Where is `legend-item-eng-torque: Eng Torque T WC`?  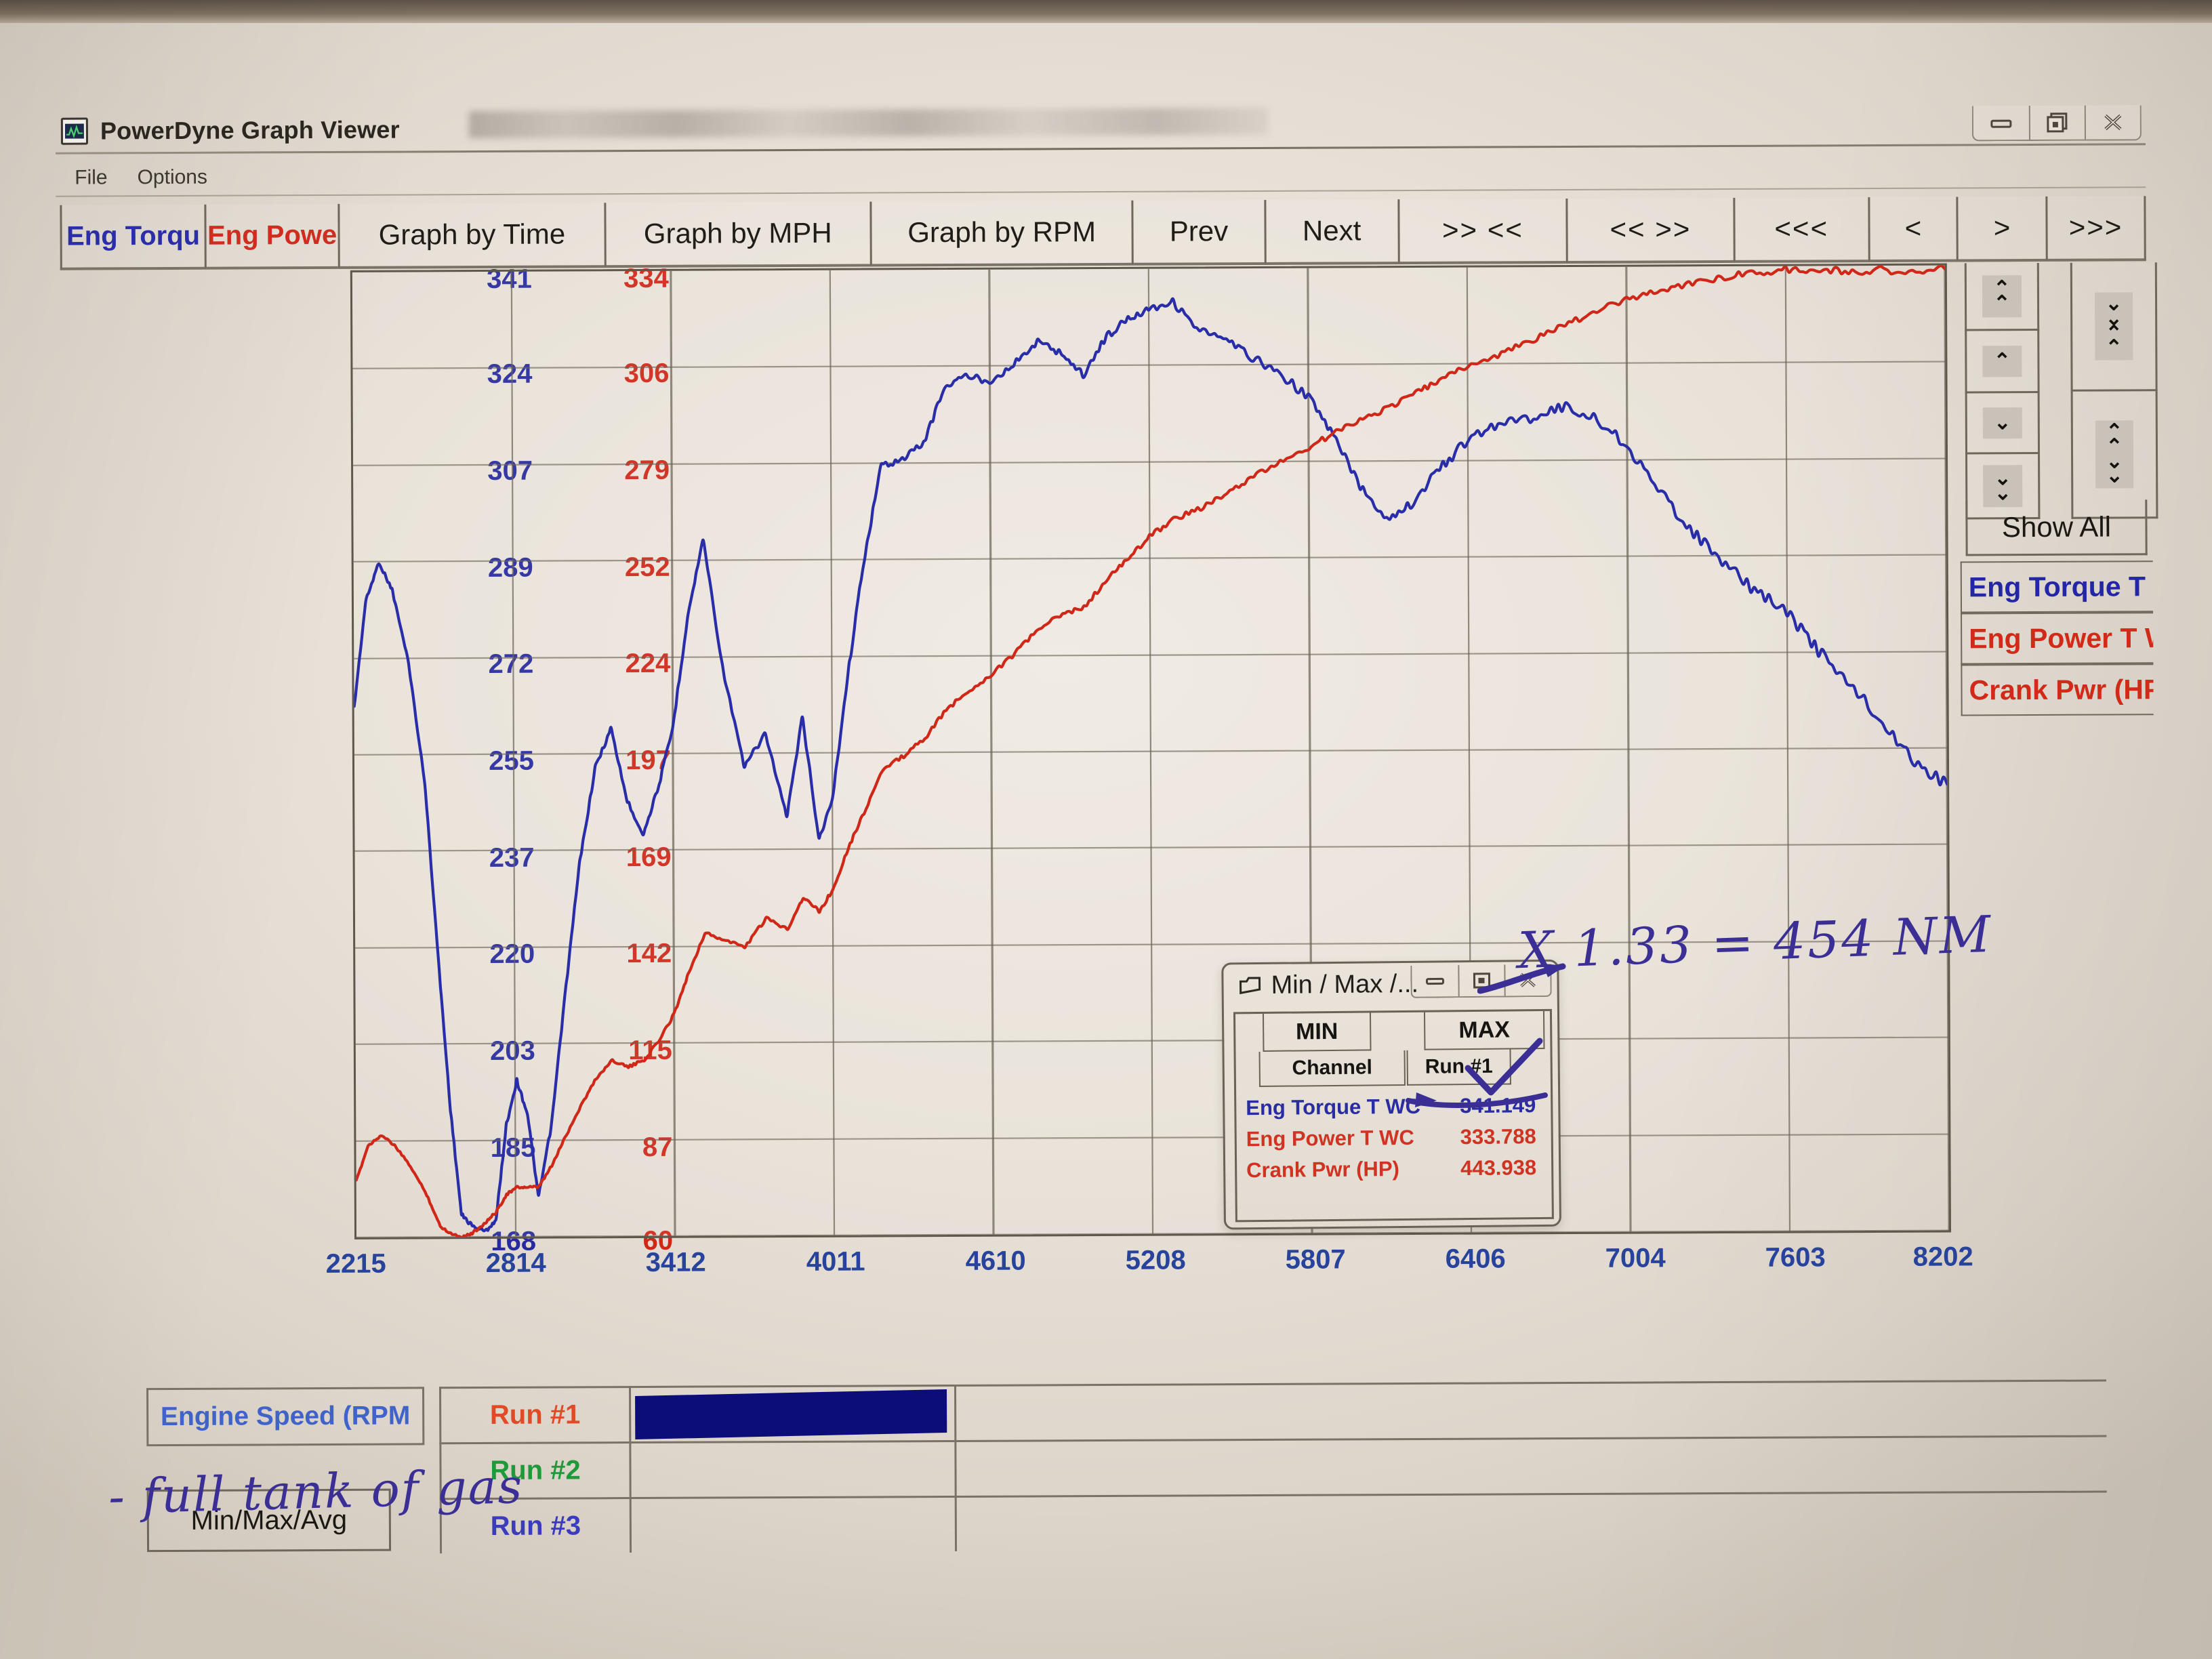
legend-item-eng-torque: Eng Torque T WC is located at coordinates (2057, 586).